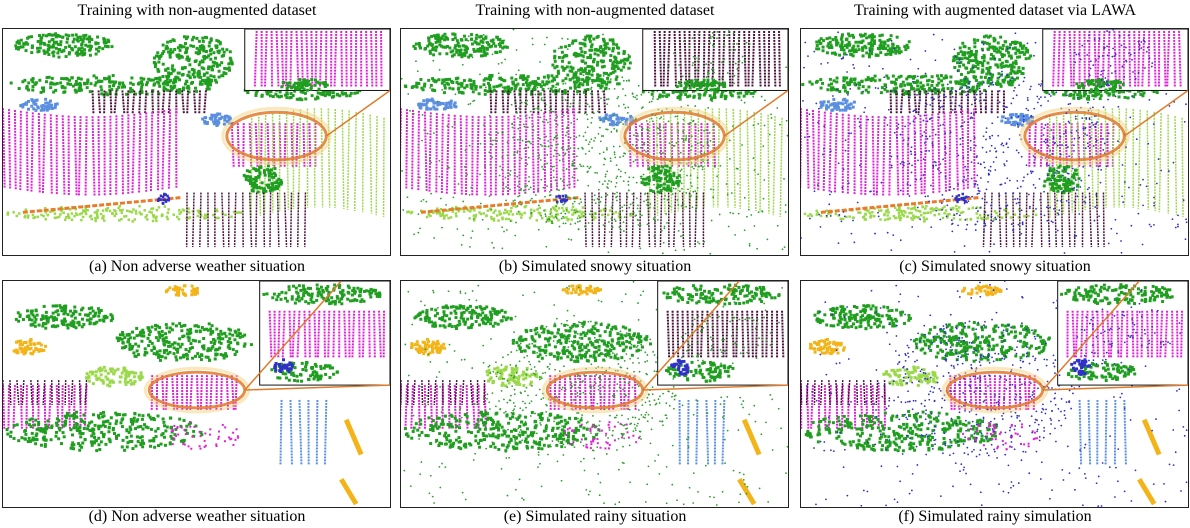 Image resolution: width=1190 pixels, height=528 pixels. Describe the element at coordinates (595, 10) in the screenshot. I see `column-title-2: Training with non-augmented dataset` at that location.